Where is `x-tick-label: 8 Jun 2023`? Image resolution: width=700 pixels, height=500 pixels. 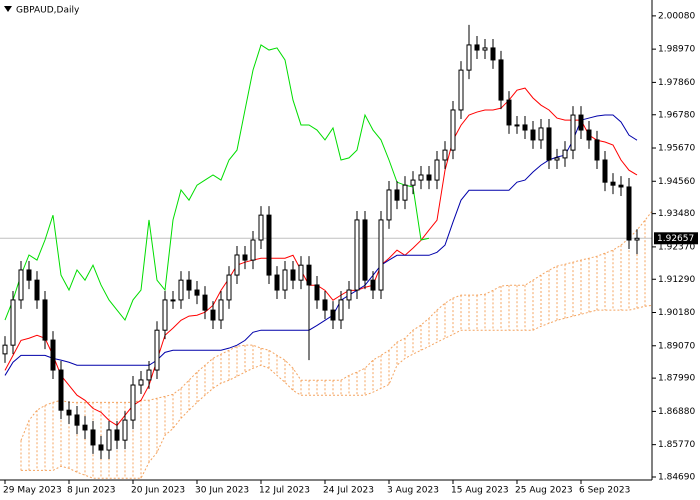
x-tick-label: 8 Jun 2023 is located at coordinates (91, 491).